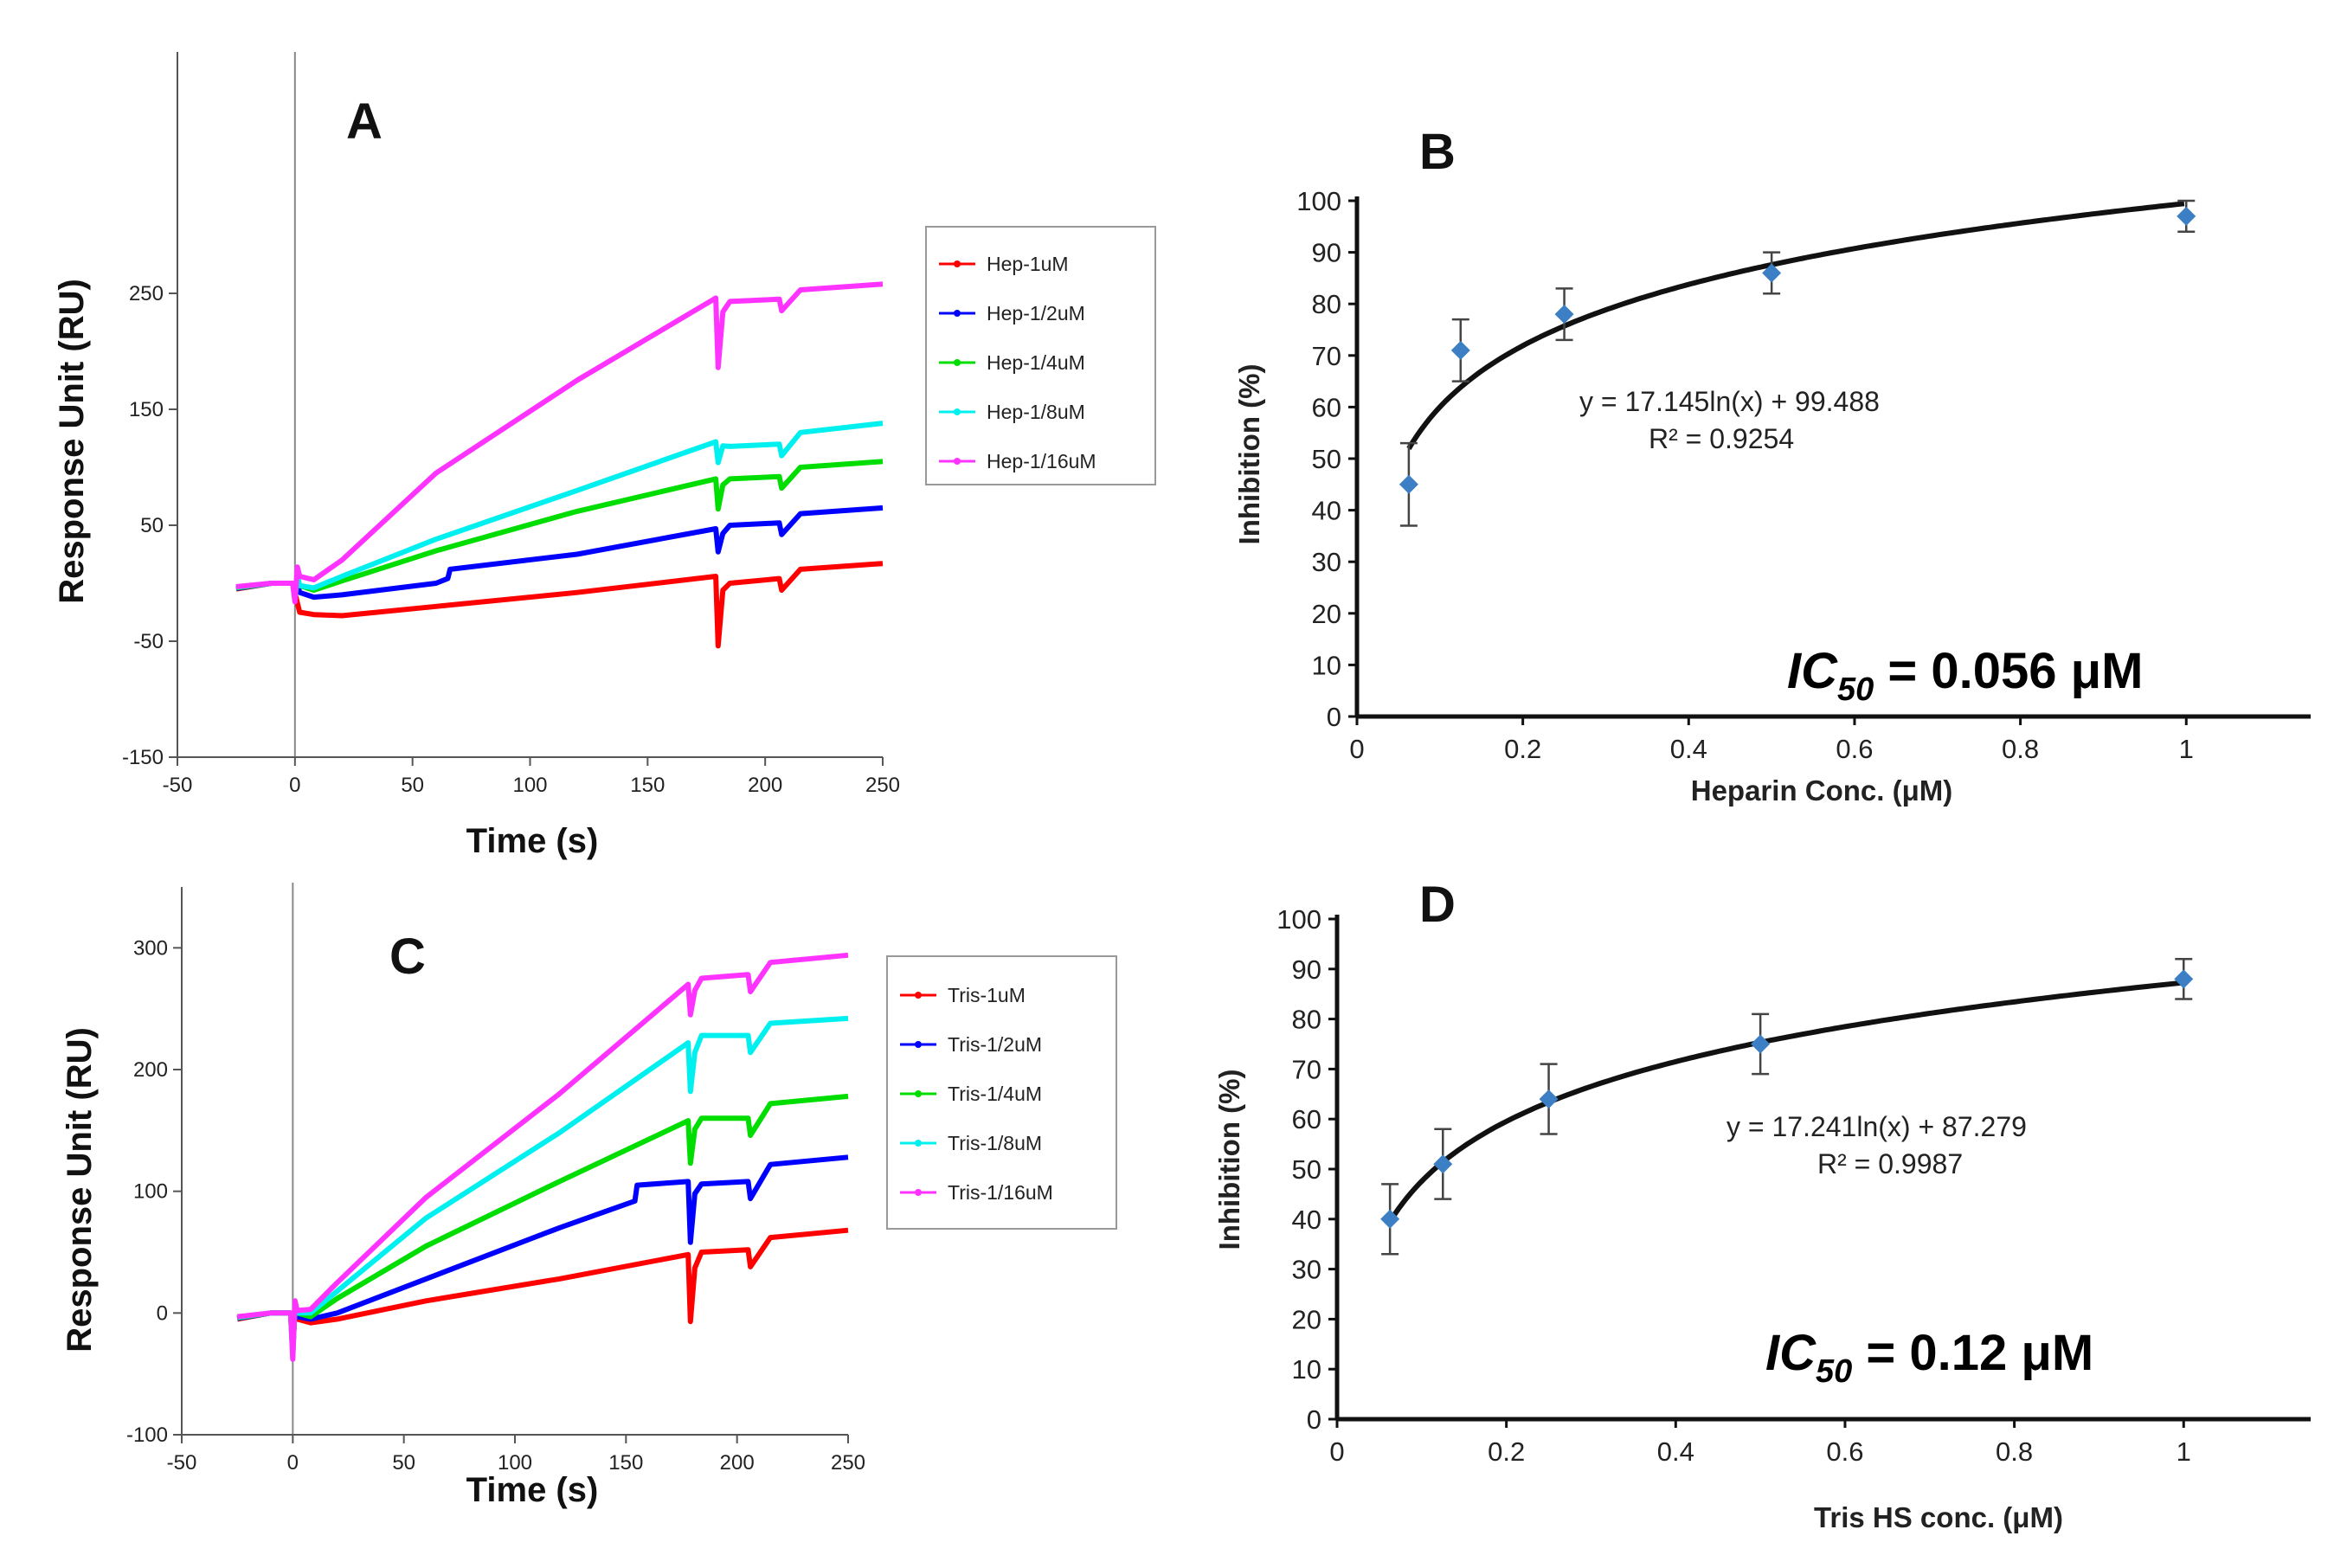 The height and width of the screenshot is (1568, 2347). What do you see at coordinates (532, 841) in the screenshot?
I see `panel-a-xlabel: Time (s)` at bounding box center [532, 841].